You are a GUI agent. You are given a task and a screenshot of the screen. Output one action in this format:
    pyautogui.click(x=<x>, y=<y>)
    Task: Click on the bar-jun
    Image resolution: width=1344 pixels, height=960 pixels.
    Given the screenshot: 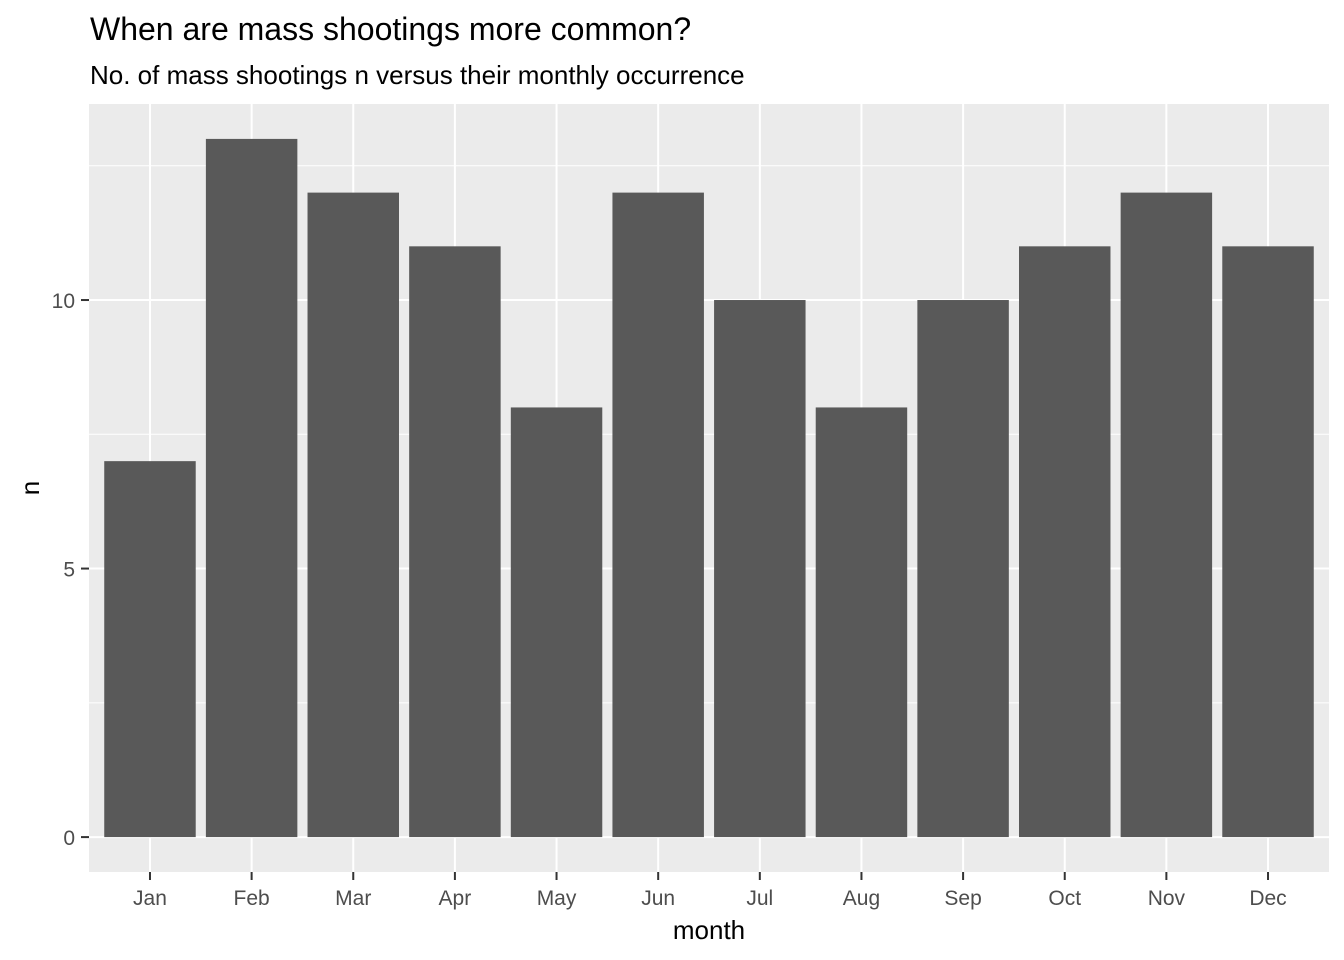 What is the action you would take?
    pyautogui.click(x=658, y=515)
    